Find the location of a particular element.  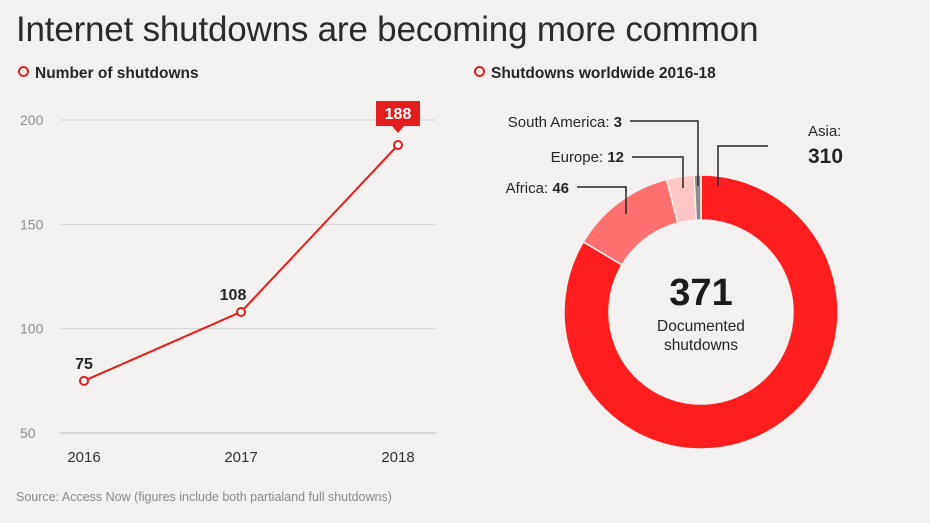

y-tick-label: 200 is located at coordinates (32, 120).